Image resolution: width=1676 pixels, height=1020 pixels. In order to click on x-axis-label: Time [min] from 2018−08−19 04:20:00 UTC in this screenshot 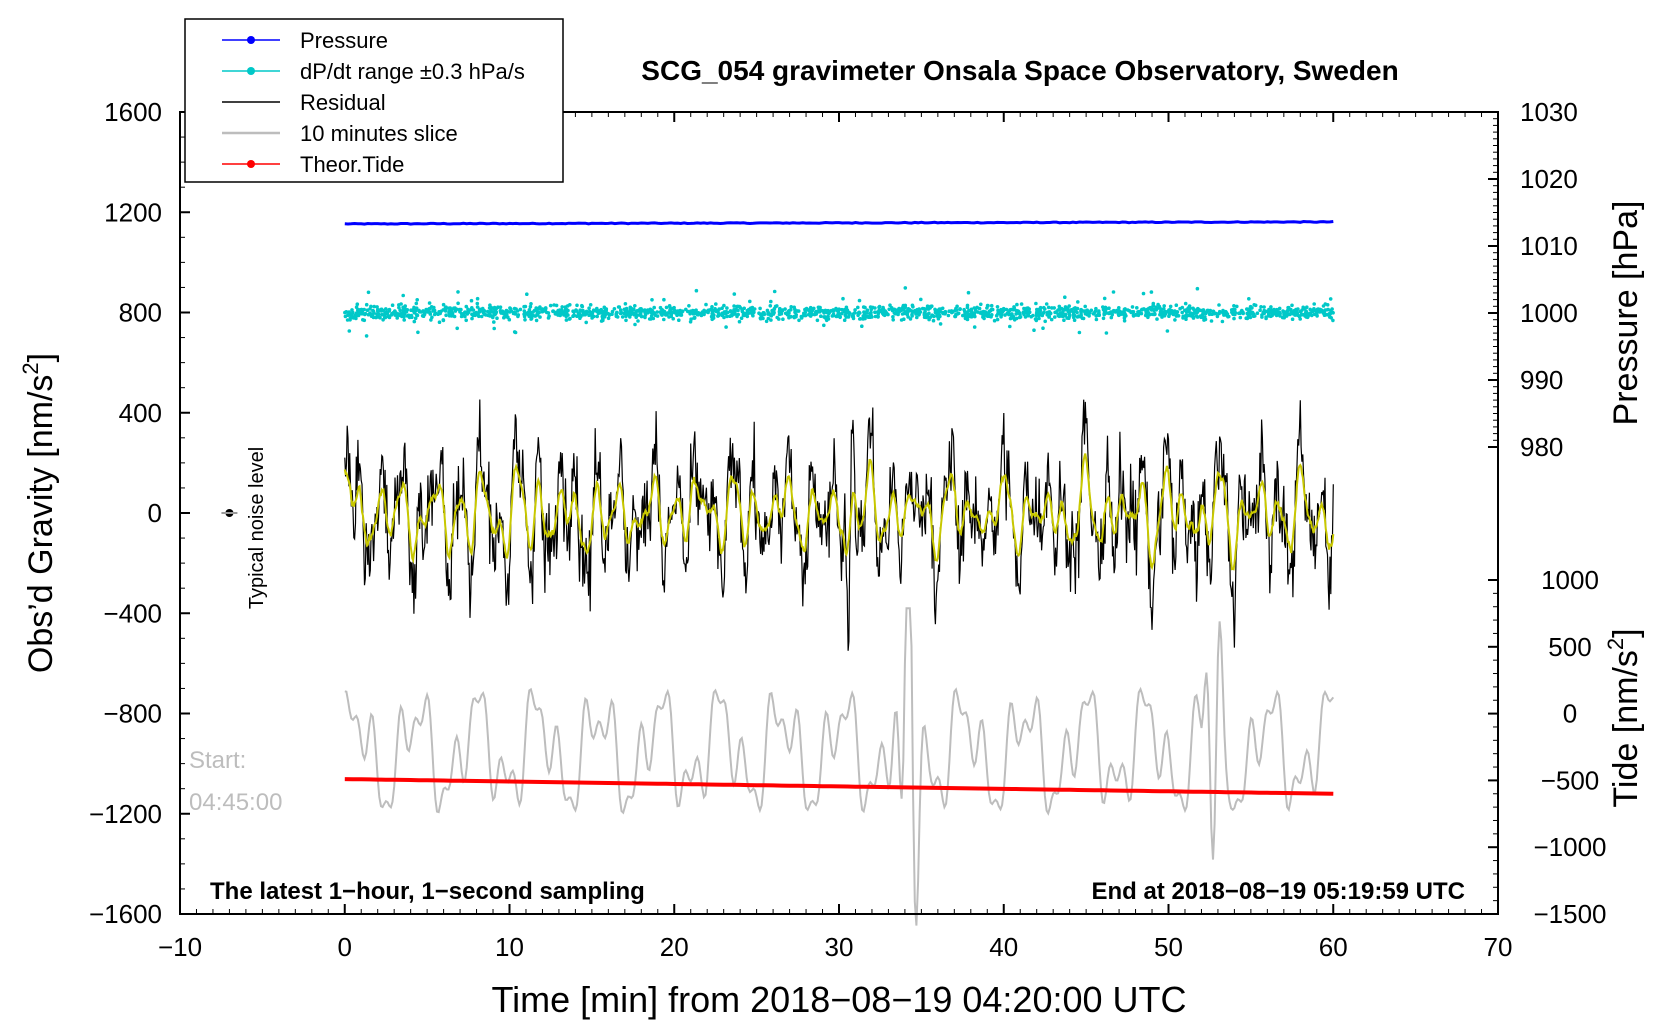, I will do `click(838, 999)`.